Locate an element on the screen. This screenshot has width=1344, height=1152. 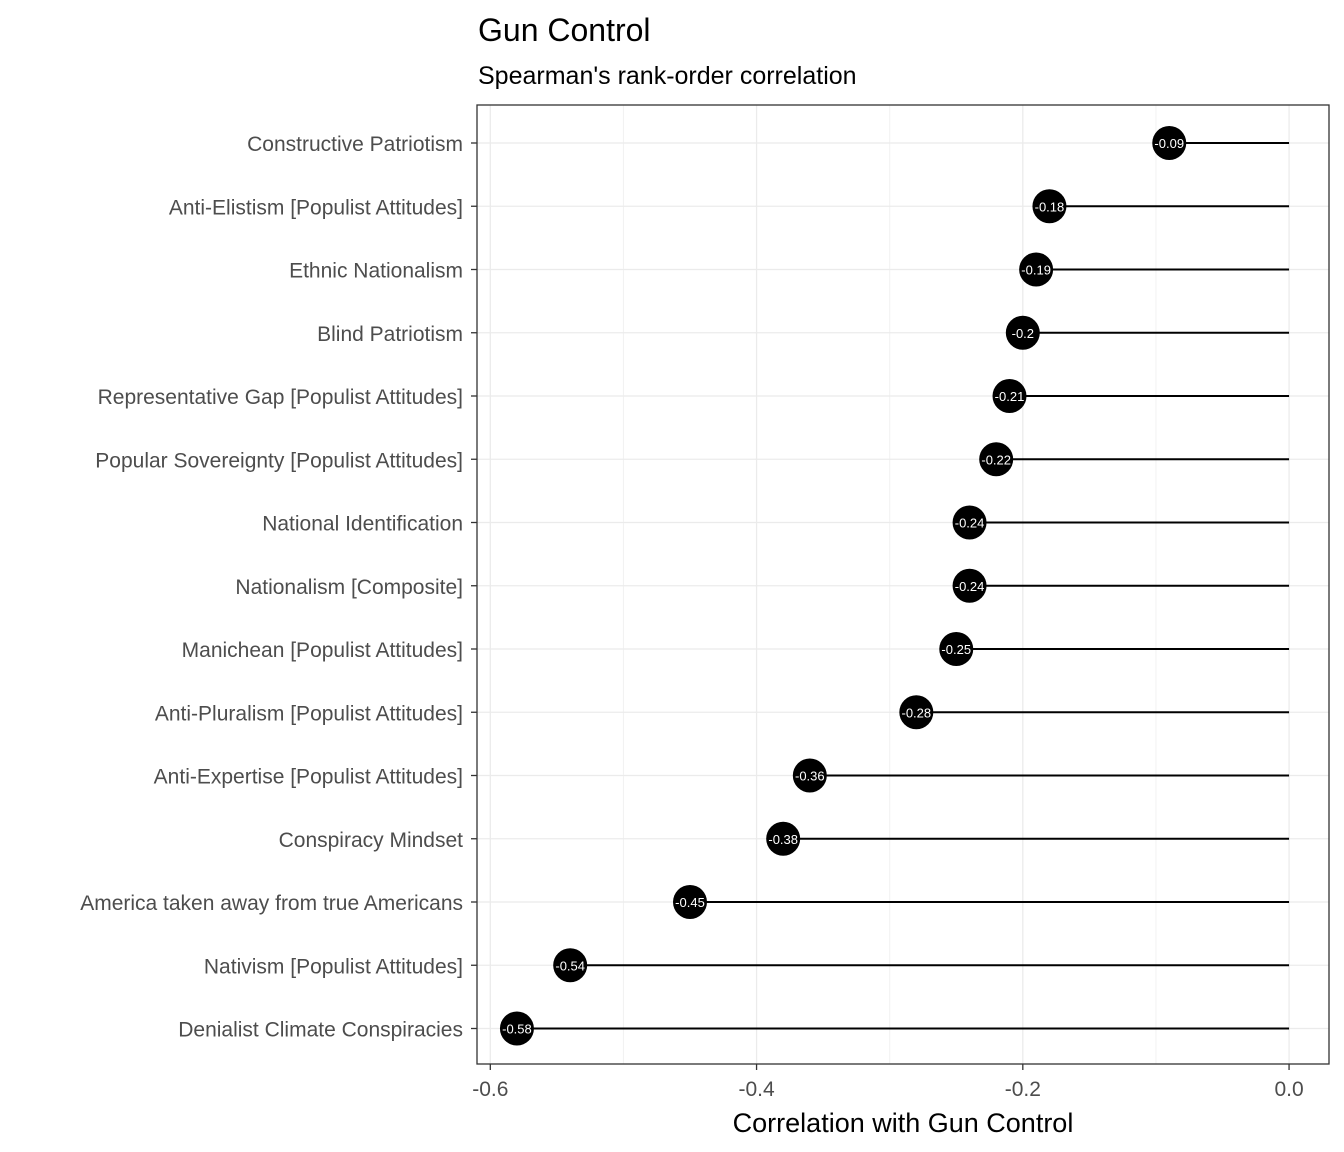
point-value-label: -0.09 is located at coordinates (1169, 143).